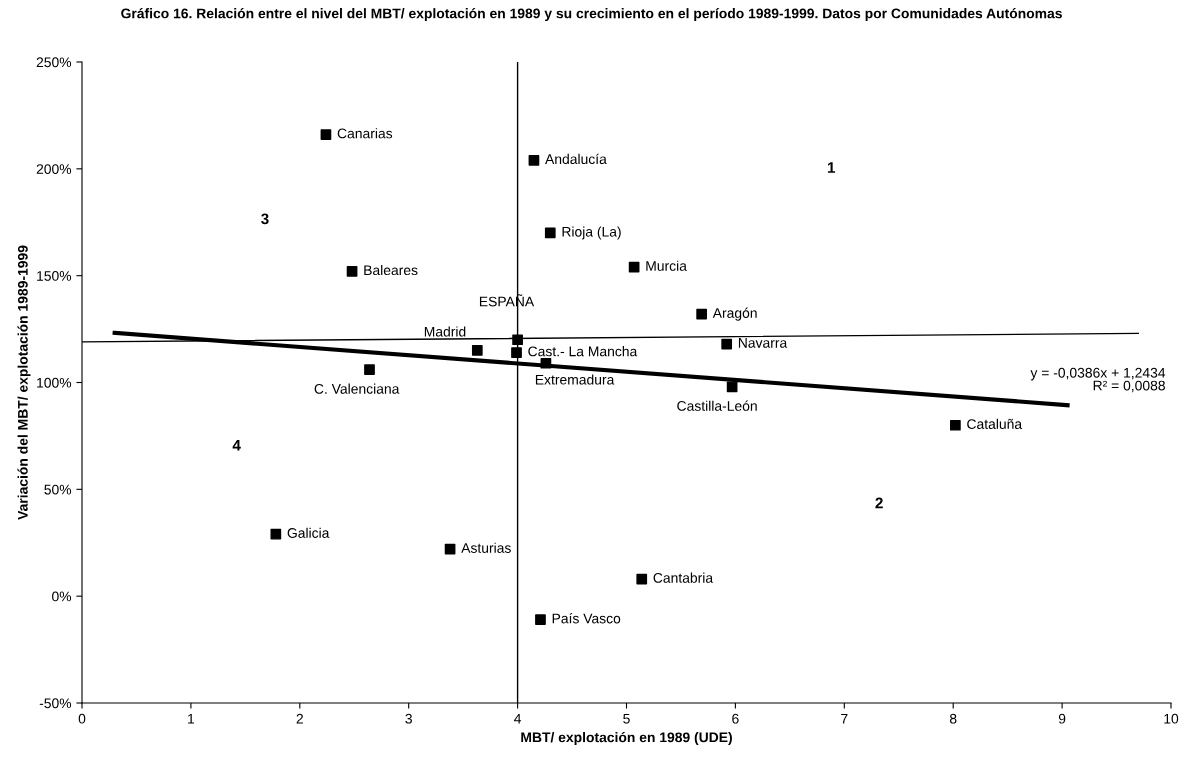  What do you see at coordinates (62, 596) in the screenshot?
I see `y-tick-label: 0%` at bounding box center [62, 596].